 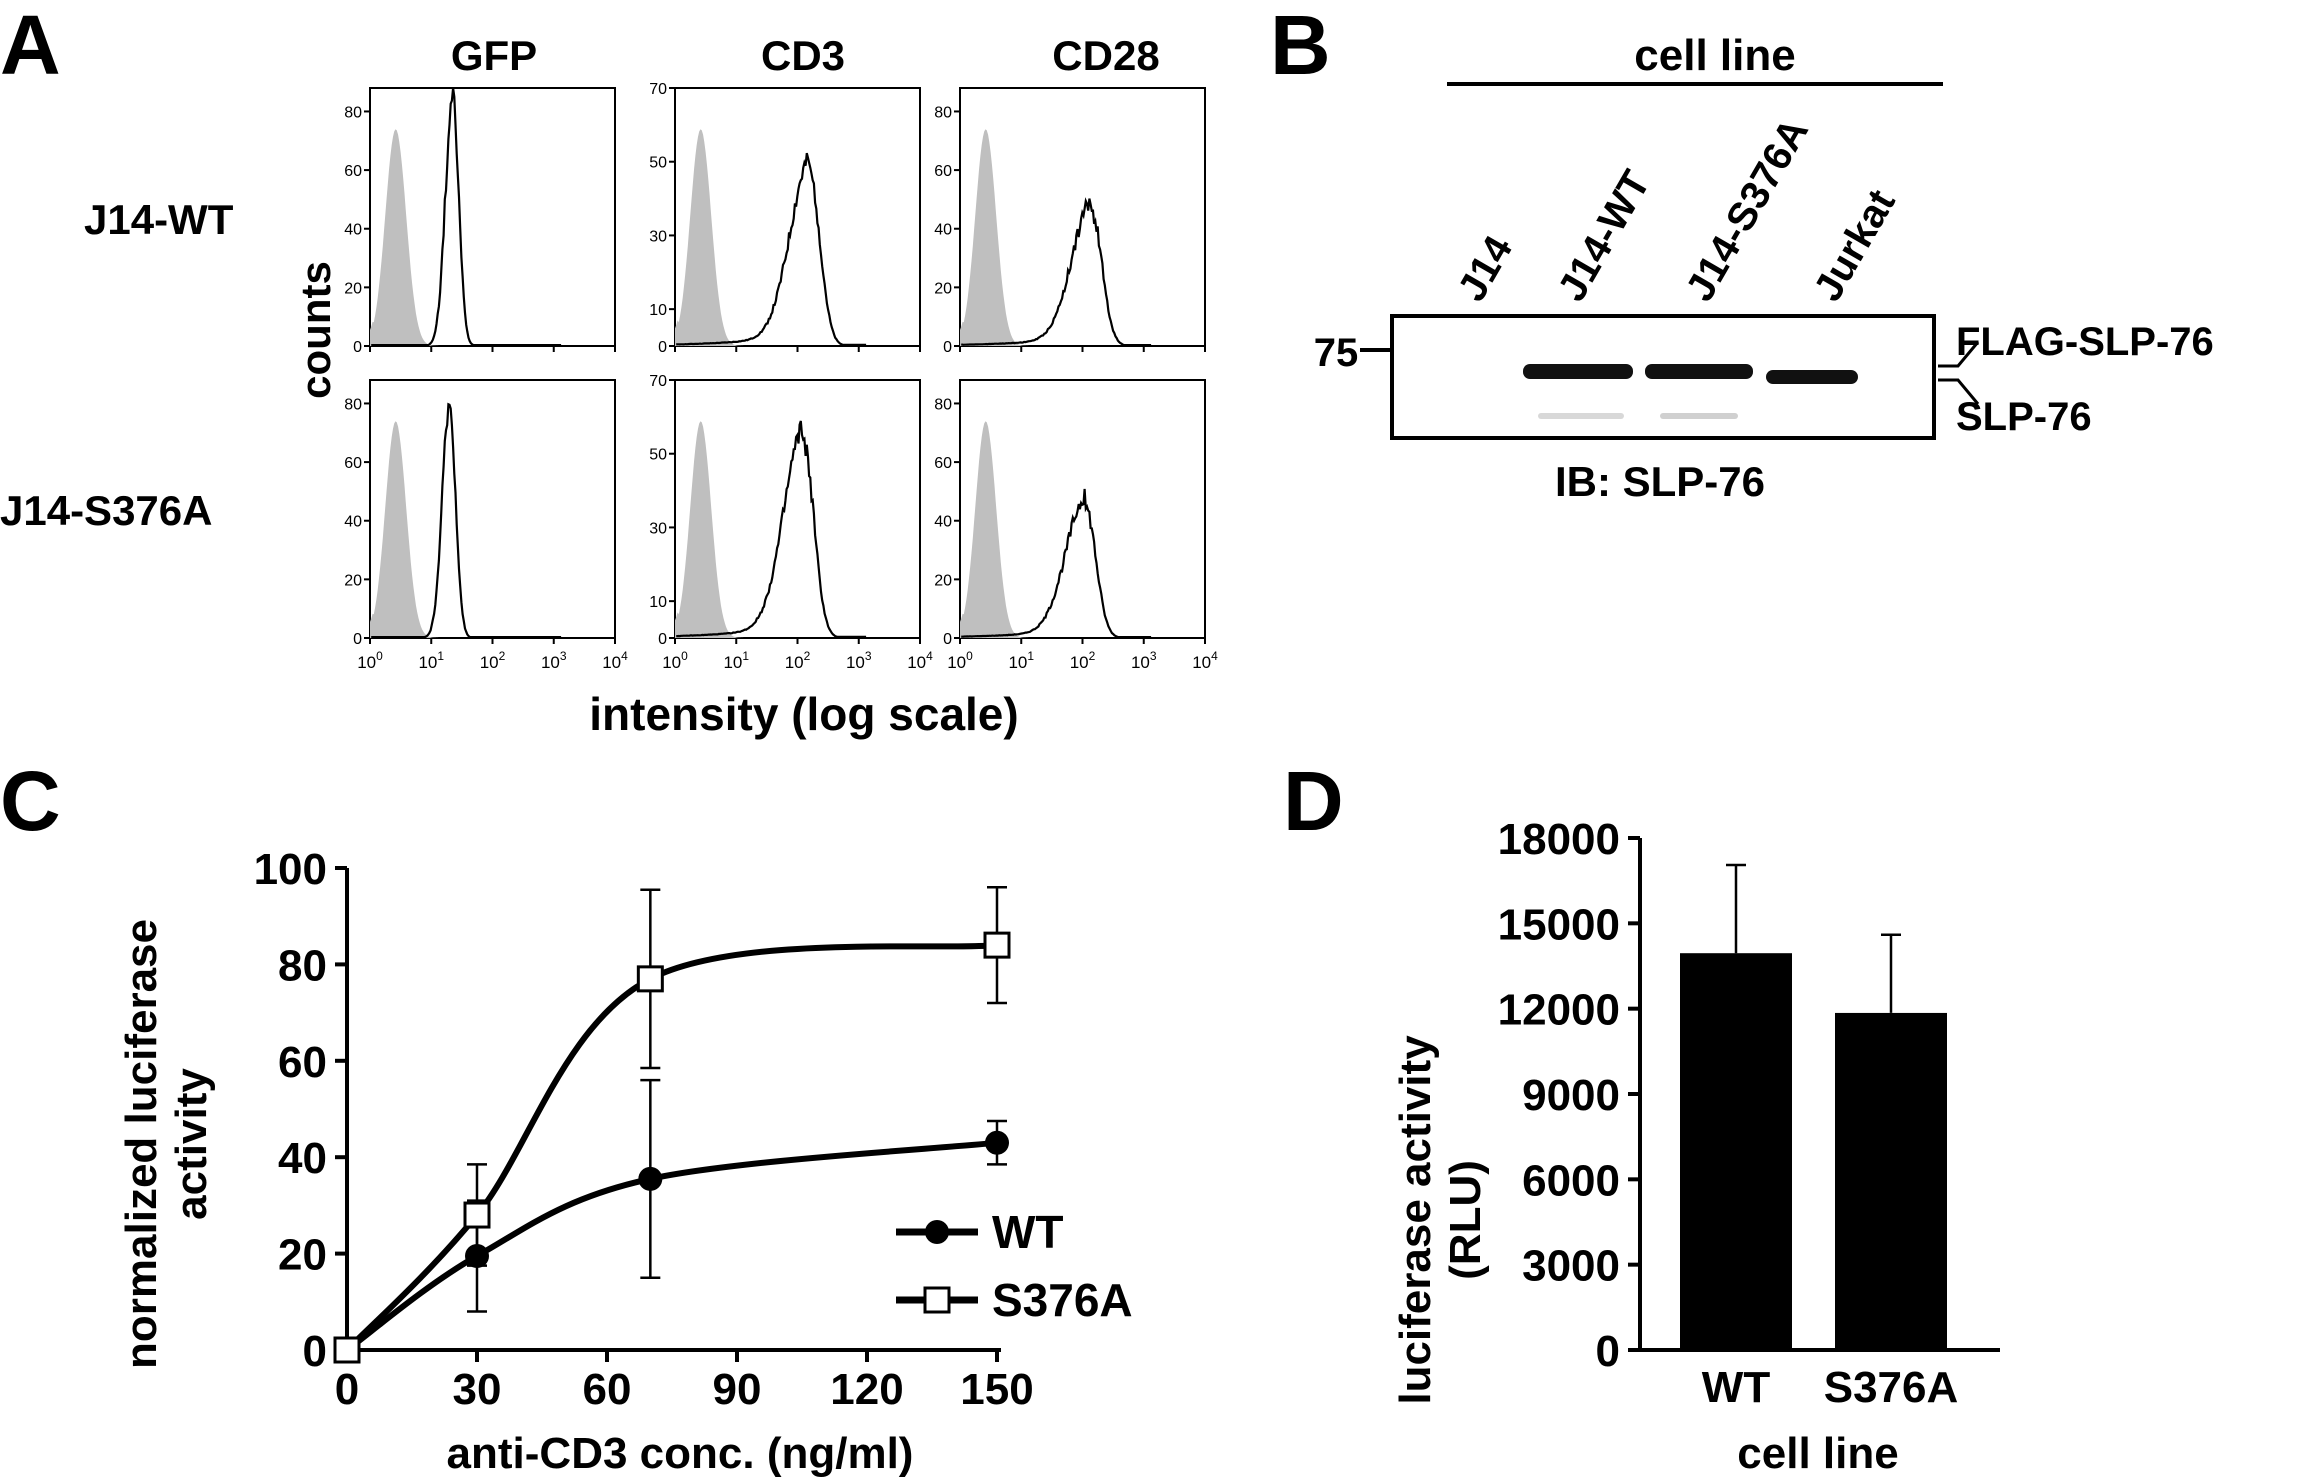 What do you see at coordinates (290, 869) in the screenshot?
I see `c-y-tick-label: 100` at bounding box center [290, 869].